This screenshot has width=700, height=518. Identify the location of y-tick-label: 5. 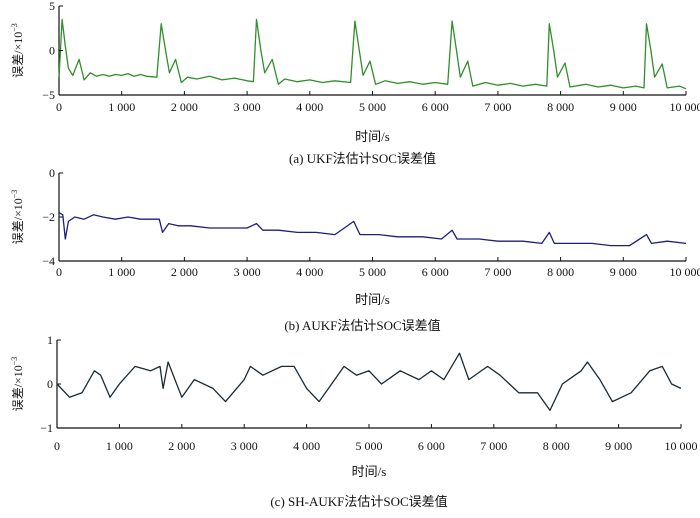
(52, 6).